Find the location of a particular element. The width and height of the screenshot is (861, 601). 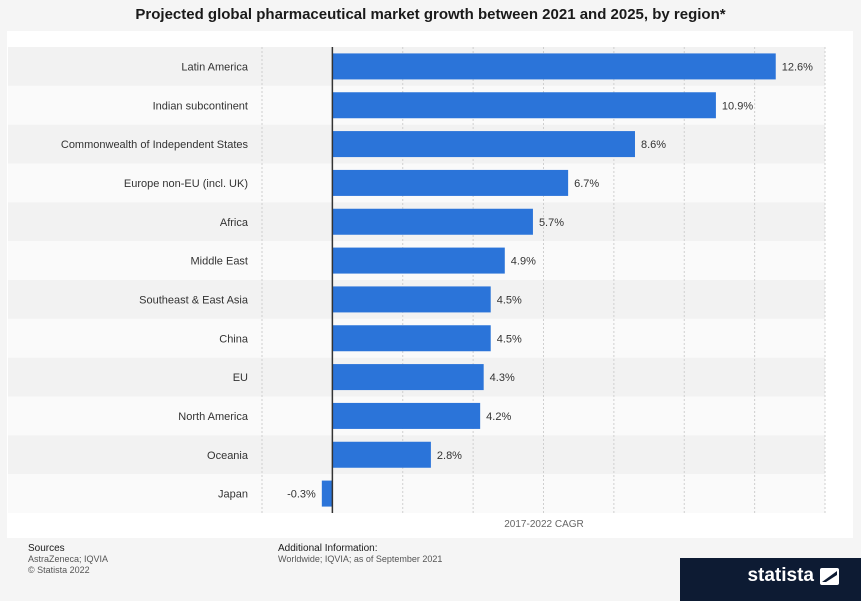

value-label: 10.9% is located at coordinates (737, 106).